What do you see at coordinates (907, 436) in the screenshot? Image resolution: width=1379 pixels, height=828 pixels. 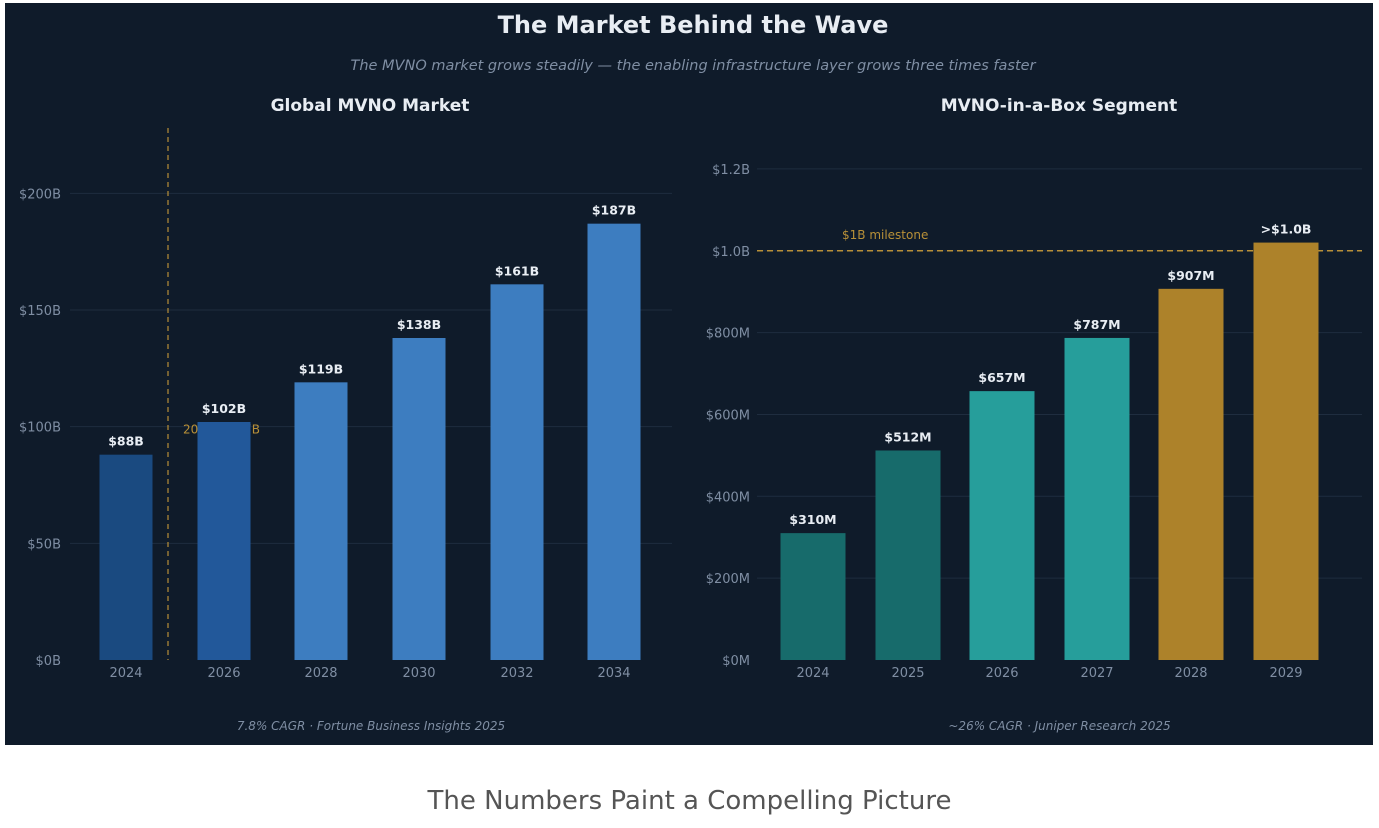 I see `bar-value-label: $512M` at bounding box center [907, 436].